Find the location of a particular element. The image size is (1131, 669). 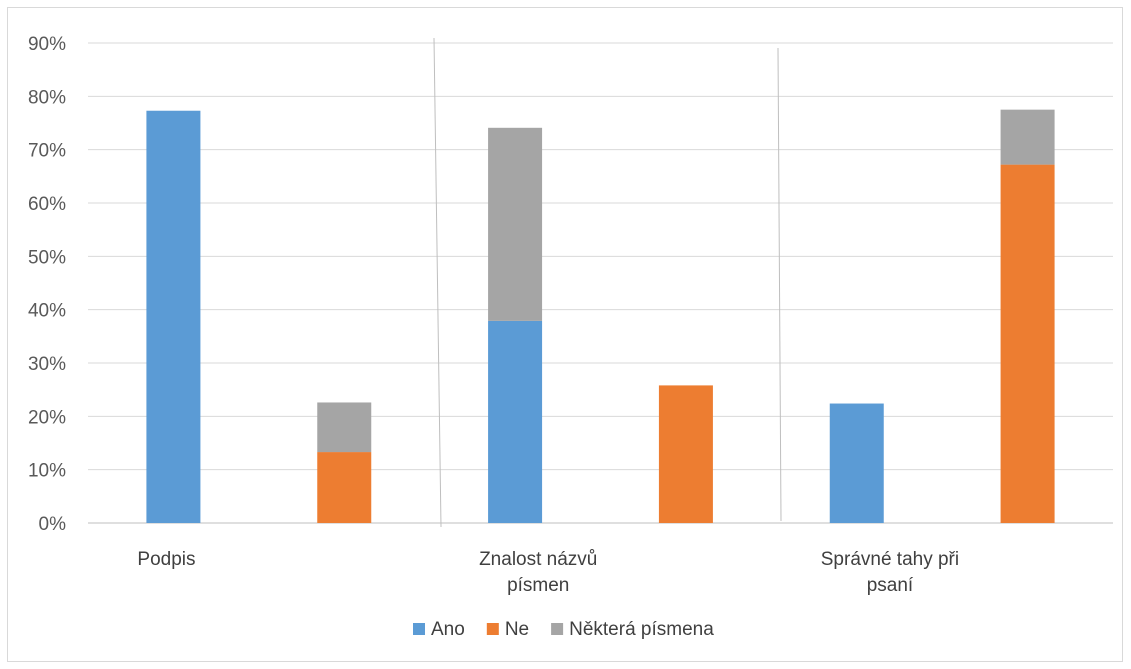

y-tick-label: 0% is located at coordinates (53, 524).